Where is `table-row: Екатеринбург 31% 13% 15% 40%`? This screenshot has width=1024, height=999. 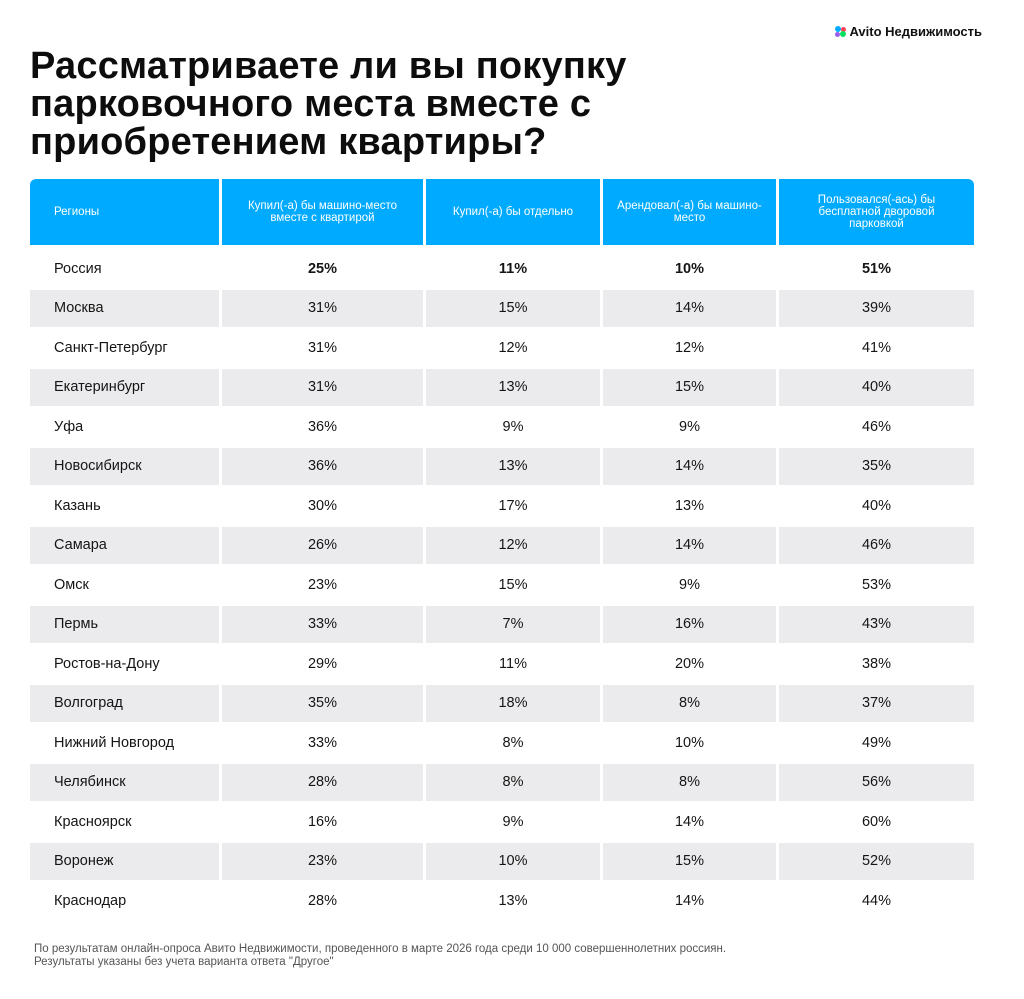
table-row: Екатеринбург 31% 13% 15% 40% is located at coordinates (502, 387).